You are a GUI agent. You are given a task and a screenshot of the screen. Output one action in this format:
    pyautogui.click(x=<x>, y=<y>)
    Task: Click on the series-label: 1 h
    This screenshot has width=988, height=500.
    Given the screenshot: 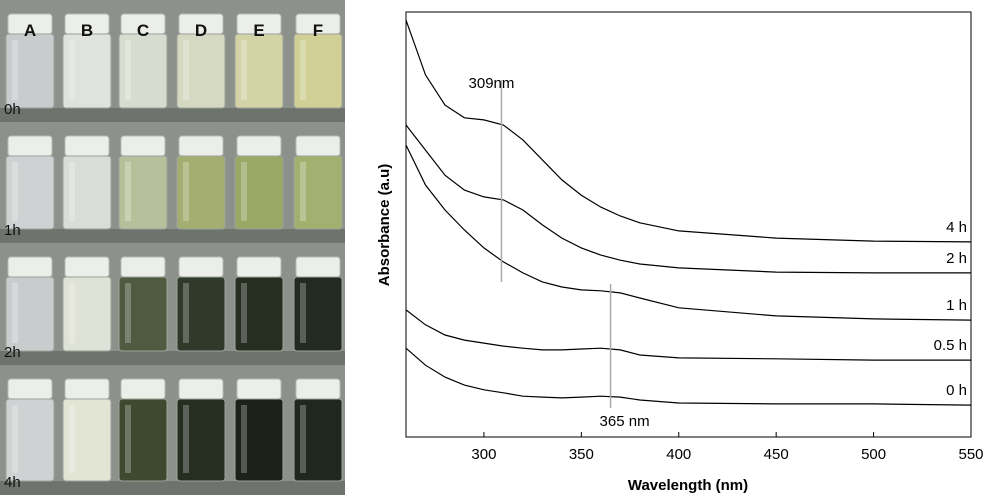 What is the action you would take?
    pyautogui.click(x=956, y=305)
    